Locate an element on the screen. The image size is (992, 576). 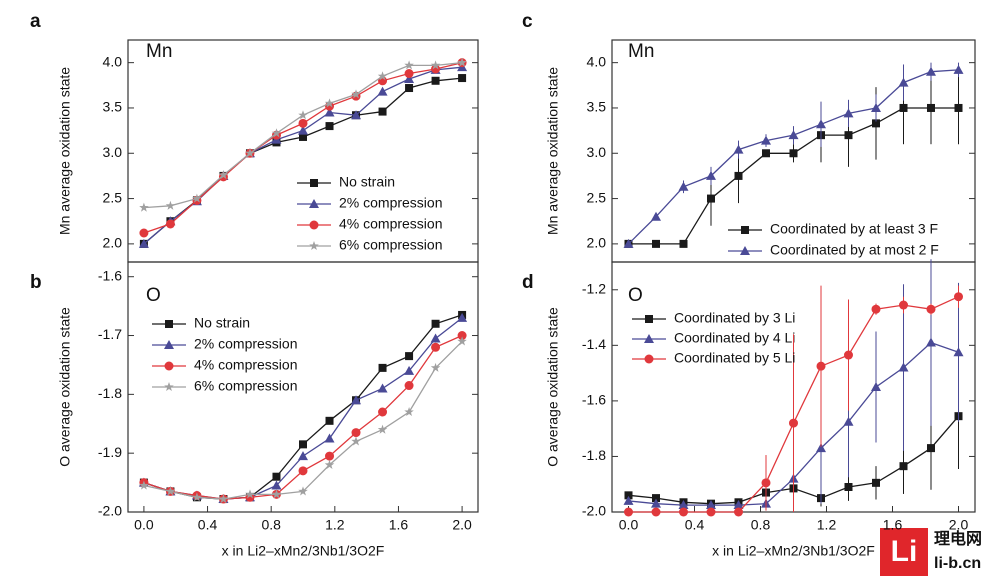
y-tick-label: 3.5 is located at coordinates (597, 107).